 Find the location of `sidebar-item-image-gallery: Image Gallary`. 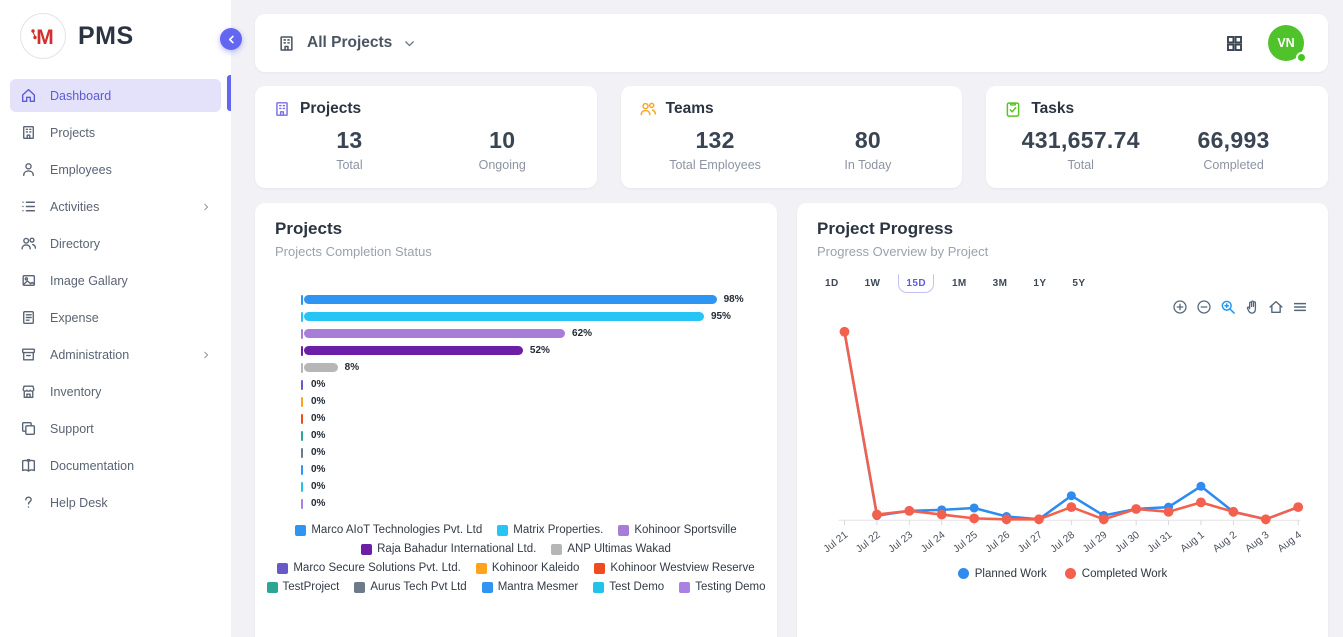

sidebar-item-image-gallery: Image Gallary is located at coordinates (115, 280).